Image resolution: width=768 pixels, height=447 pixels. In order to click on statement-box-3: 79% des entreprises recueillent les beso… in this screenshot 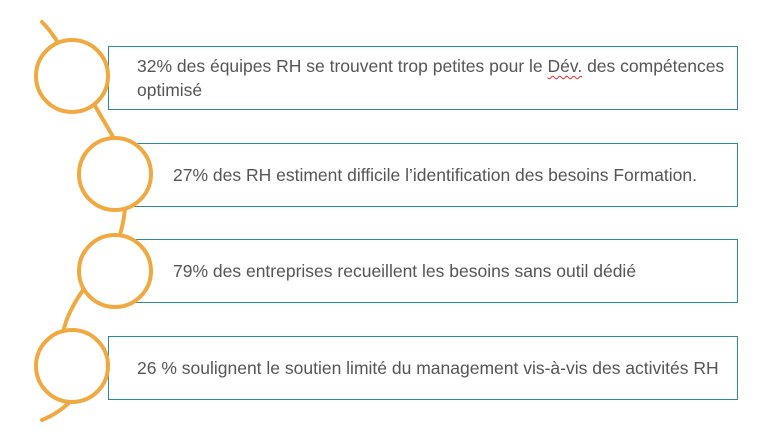, I will do `click(433, 271)`.